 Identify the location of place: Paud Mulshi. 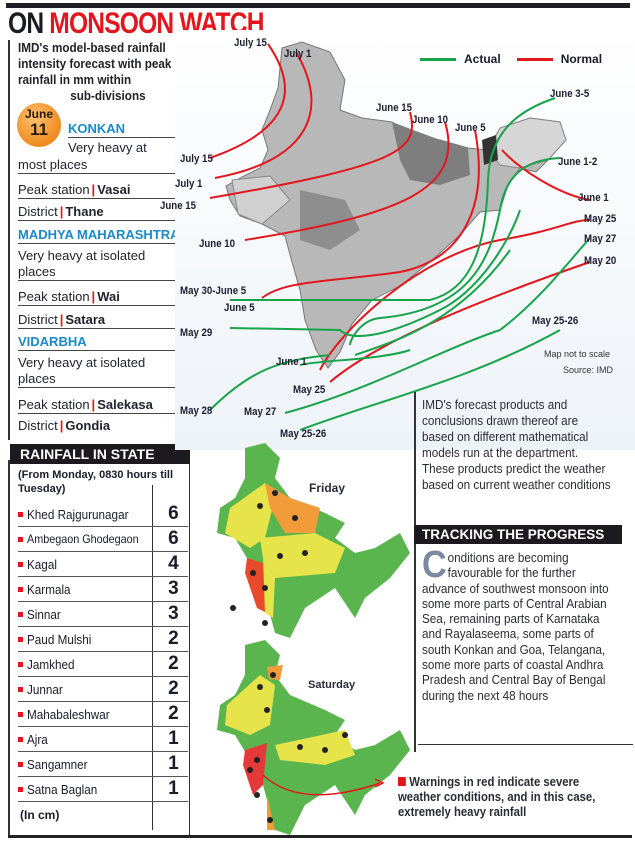
(59, 639).